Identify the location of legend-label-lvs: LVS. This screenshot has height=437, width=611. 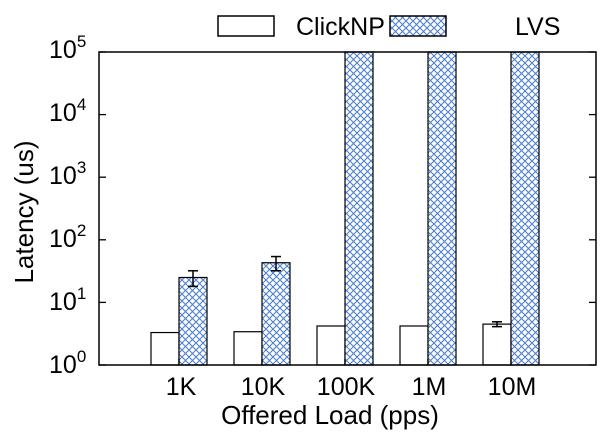
(537, 27).